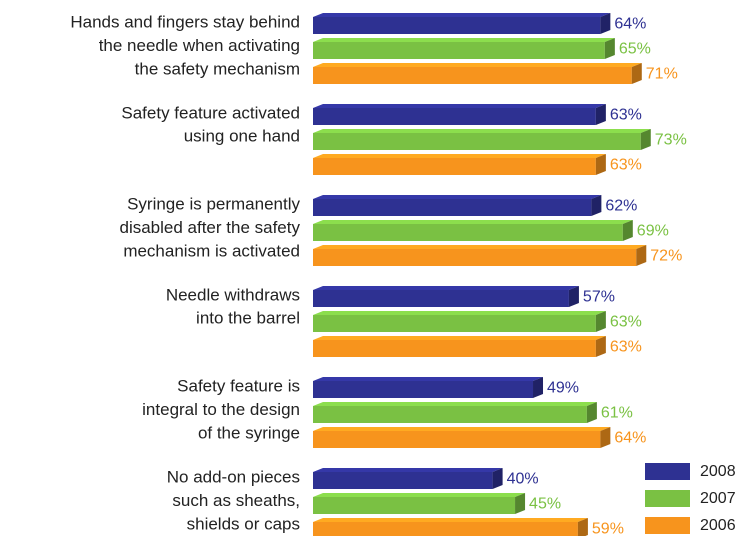  What do you see at coordinates (621, 206) in the screenshot?
I see `value-label: 62%` at bounding box center [621, 206].